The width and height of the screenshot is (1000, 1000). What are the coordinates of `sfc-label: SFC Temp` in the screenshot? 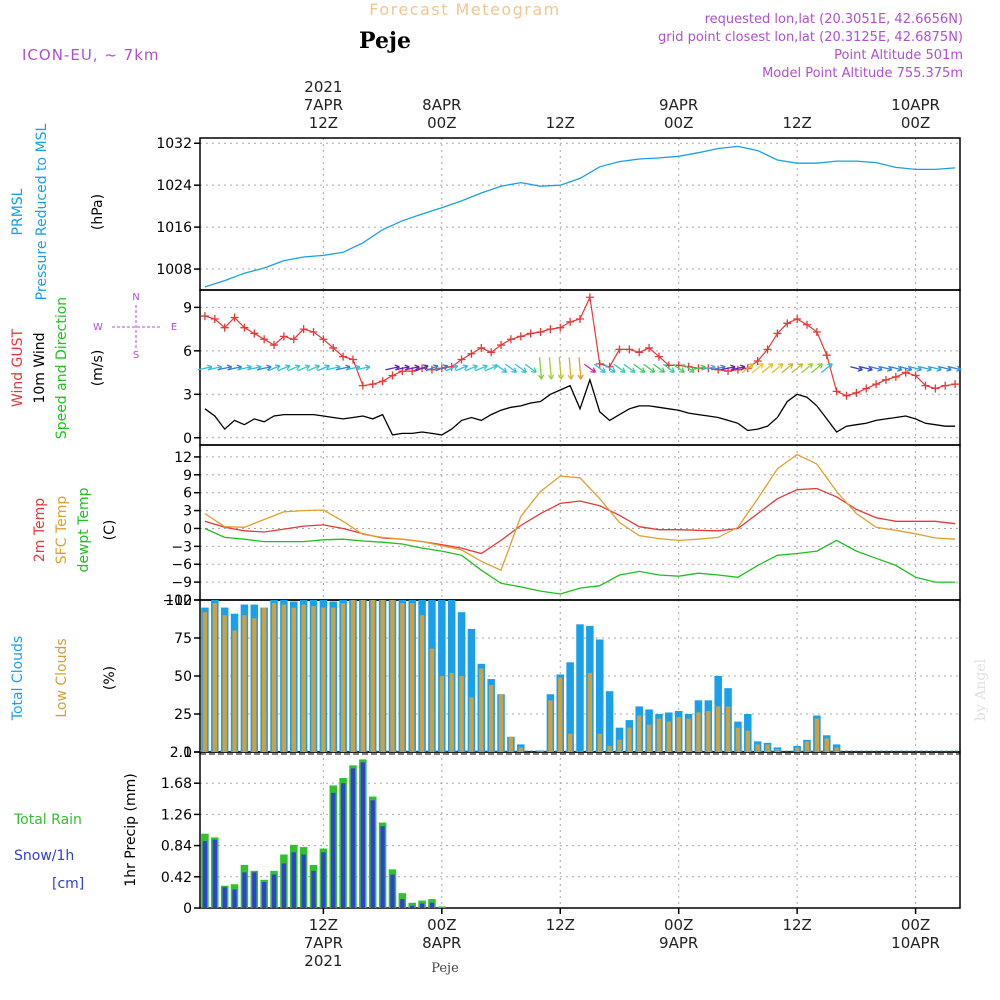 It's located at (62, 530).